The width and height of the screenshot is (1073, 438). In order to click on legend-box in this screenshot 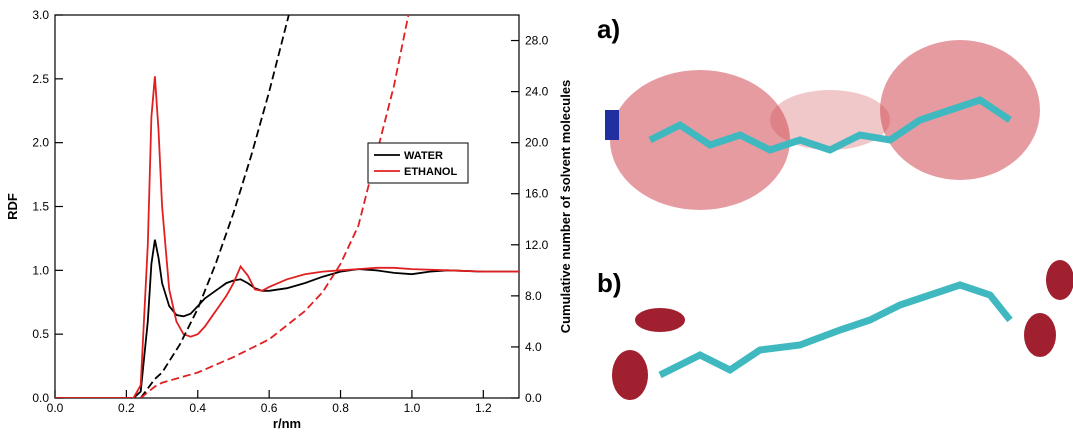, I will do `click(418, 163)`.